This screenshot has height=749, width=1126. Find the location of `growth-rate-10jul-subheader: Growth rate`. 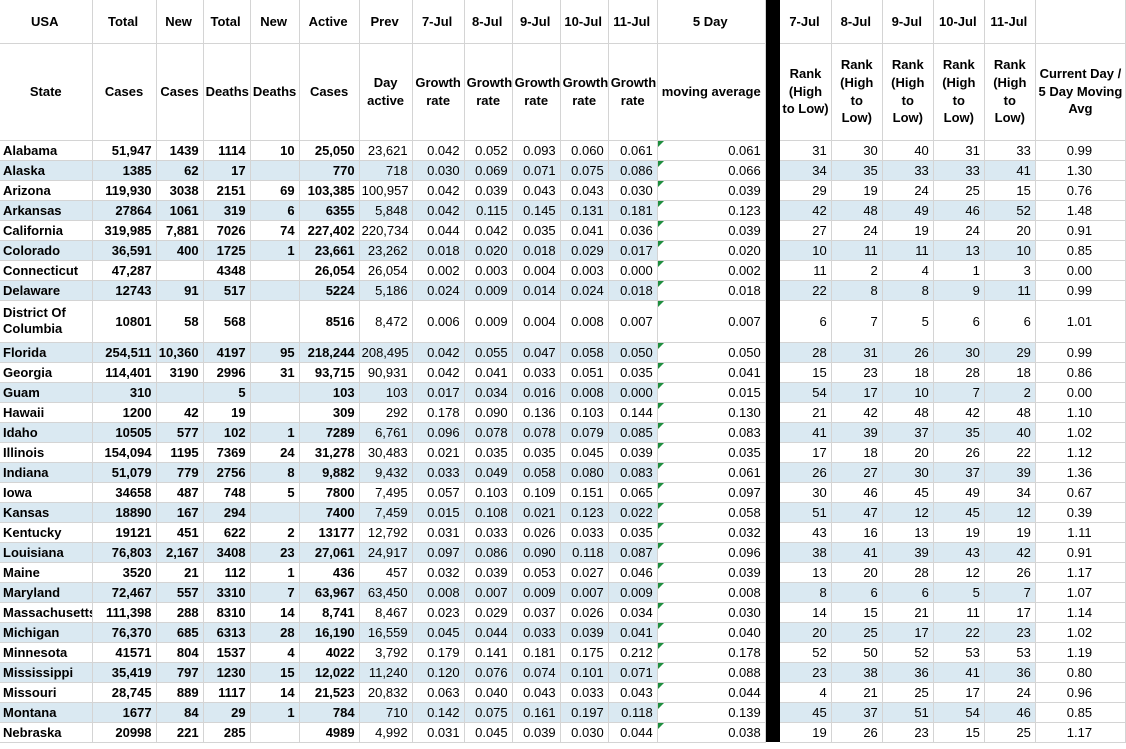

growth-rate-10jul-subheader: Growth rate is located at coordinates (584, 92).